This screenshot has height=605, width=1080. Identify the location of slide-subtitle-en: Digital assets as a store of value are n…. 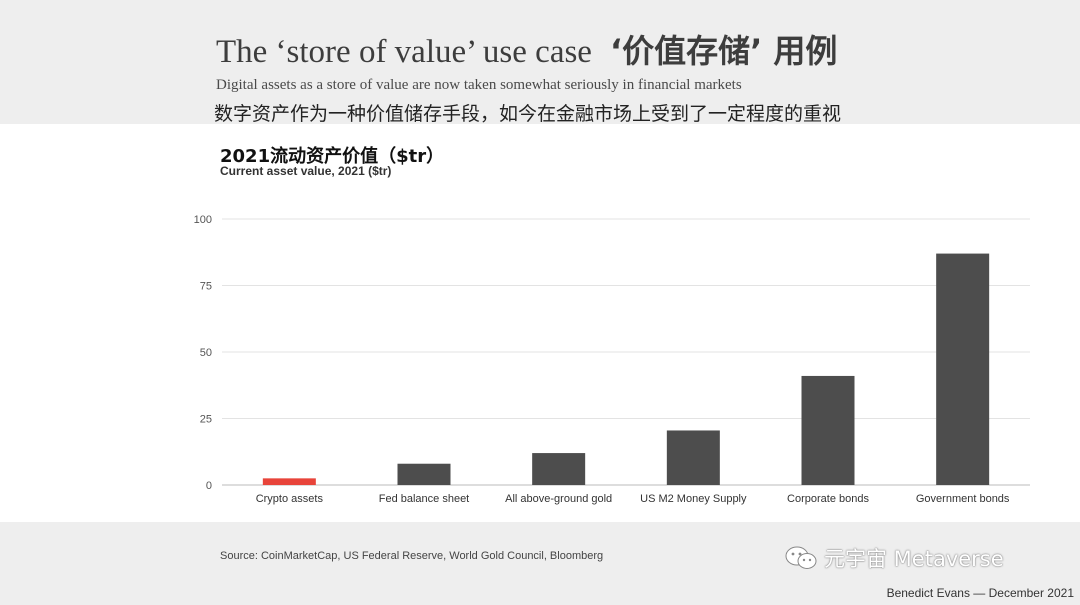
(479, 85).